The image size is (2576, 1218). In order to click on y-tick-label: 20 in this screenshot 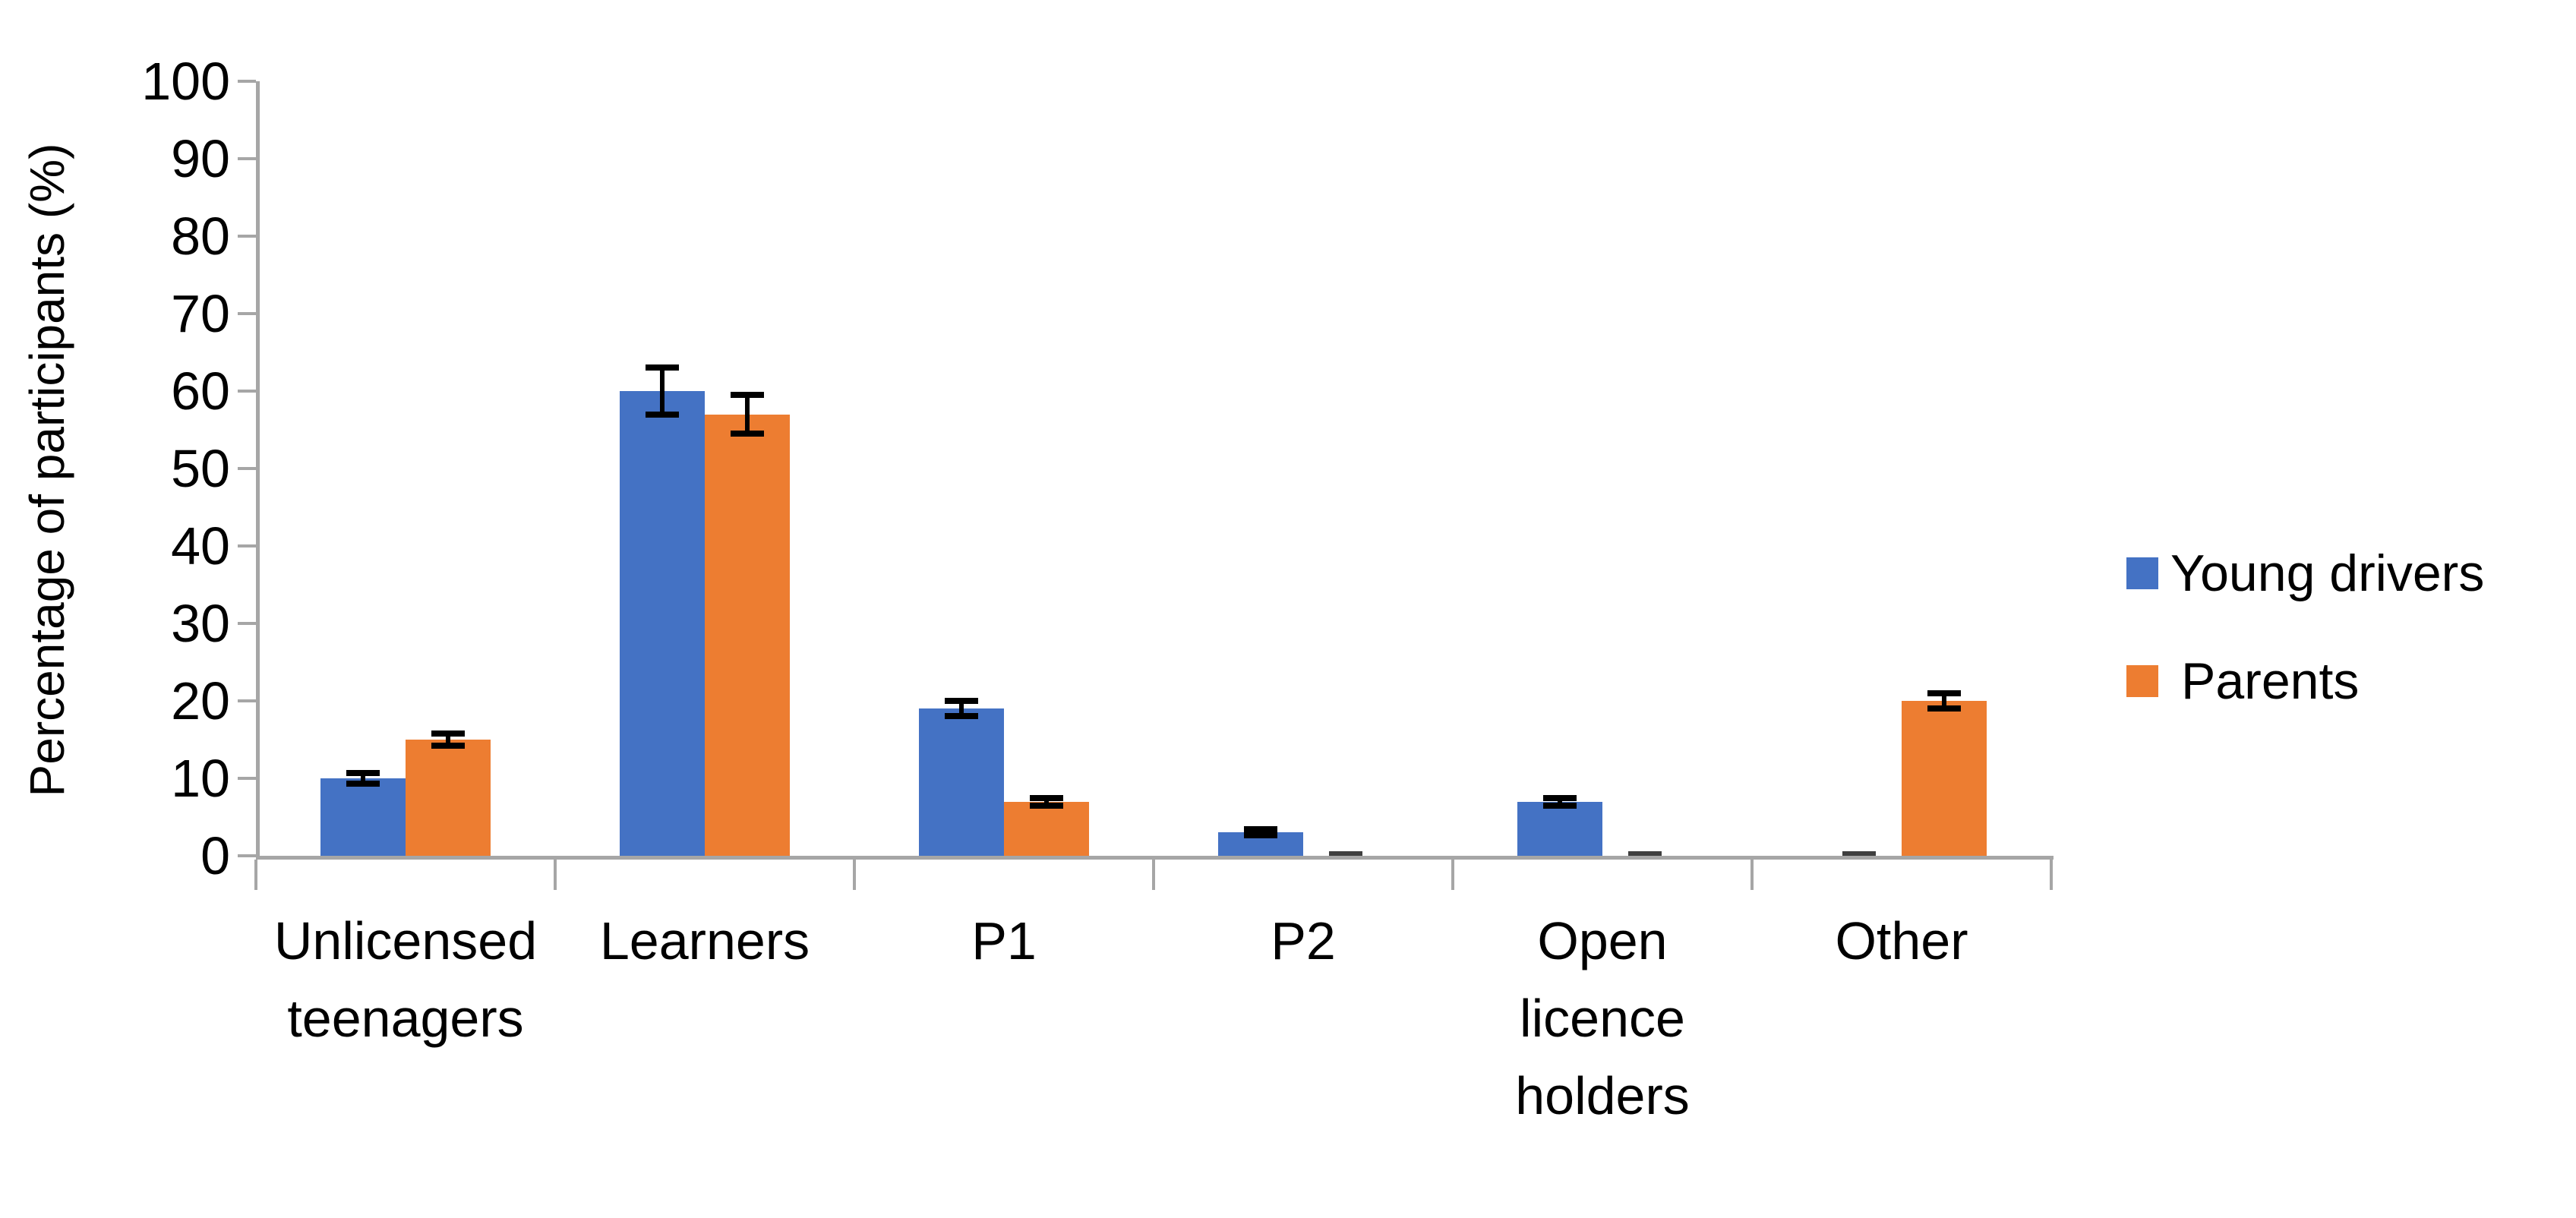, I will do `click(201, 700)`.